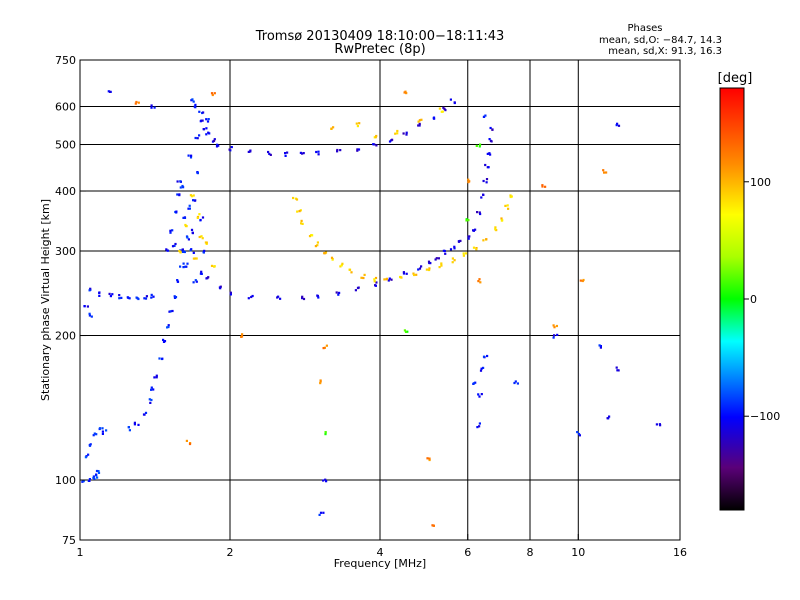  I want to click on x-tick-label: 1, so click(80, 552).